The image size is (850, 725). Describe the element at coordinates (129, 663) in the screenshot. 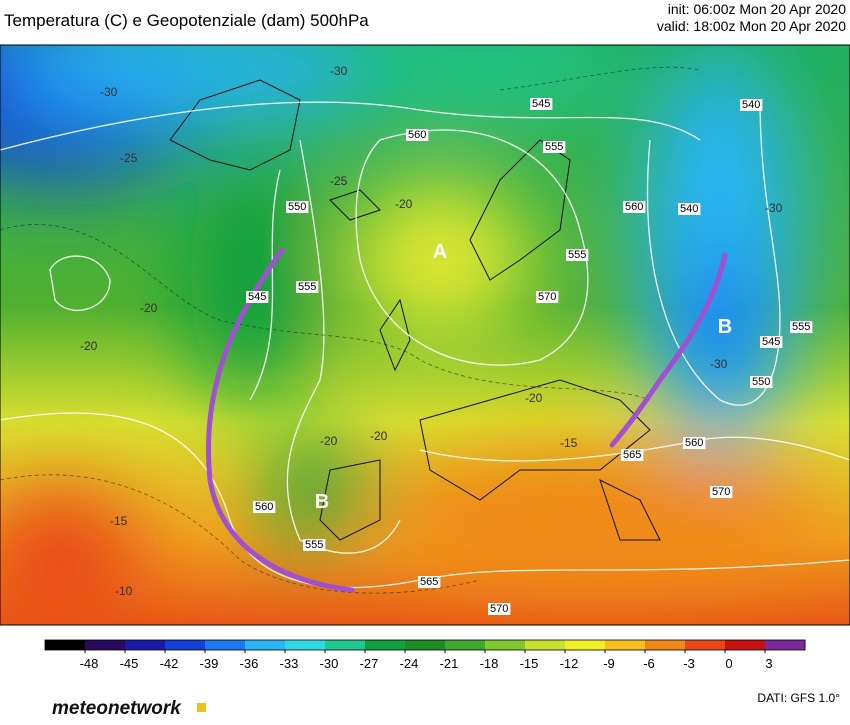

I see `colorbar-tick-label: -45` at that location.